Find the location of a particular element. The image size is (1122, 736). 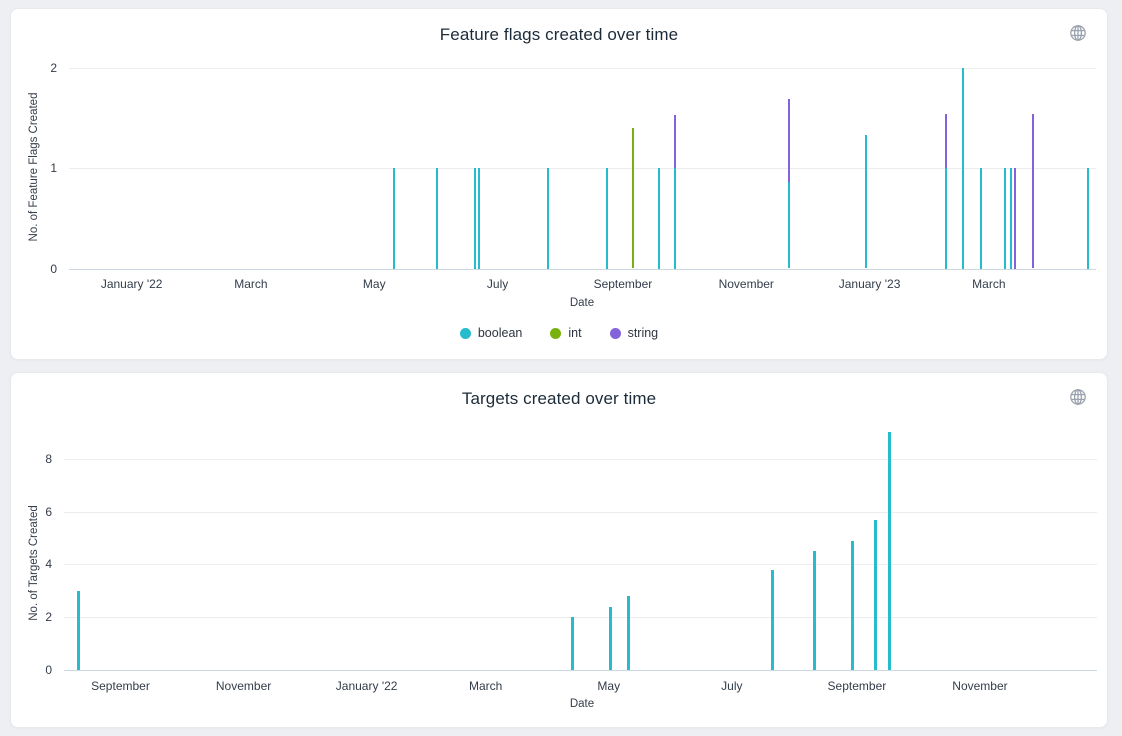

legend-item-int: int is located at coordinates (566, 333).